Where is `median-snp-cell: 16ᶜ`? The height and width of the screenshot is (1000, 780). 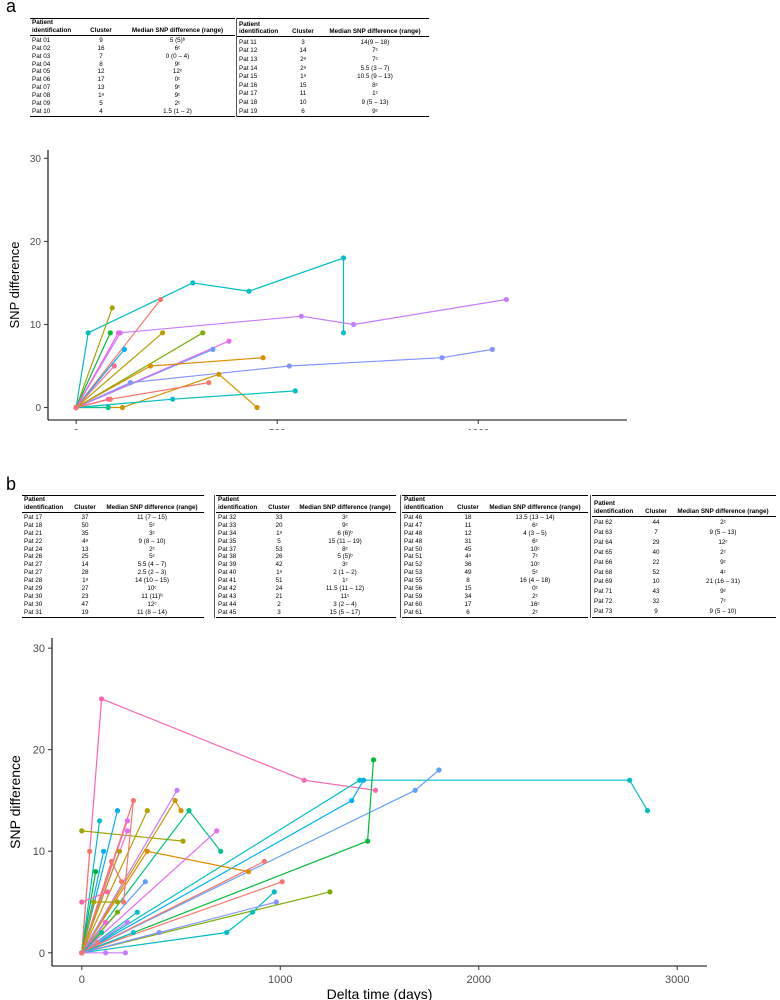
median-snp-cell: 16ᶜ is located at coordinates (535, 605).